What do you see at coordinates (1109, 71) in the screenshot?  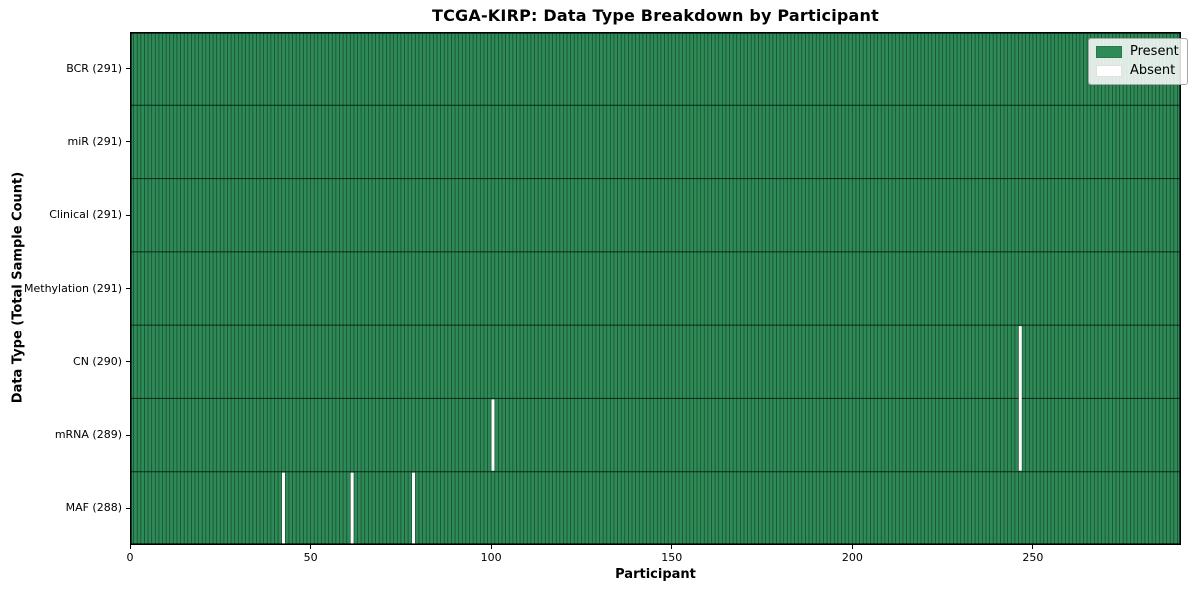 I see `absent-swatch-icon` at bounding box center [1109, 71].